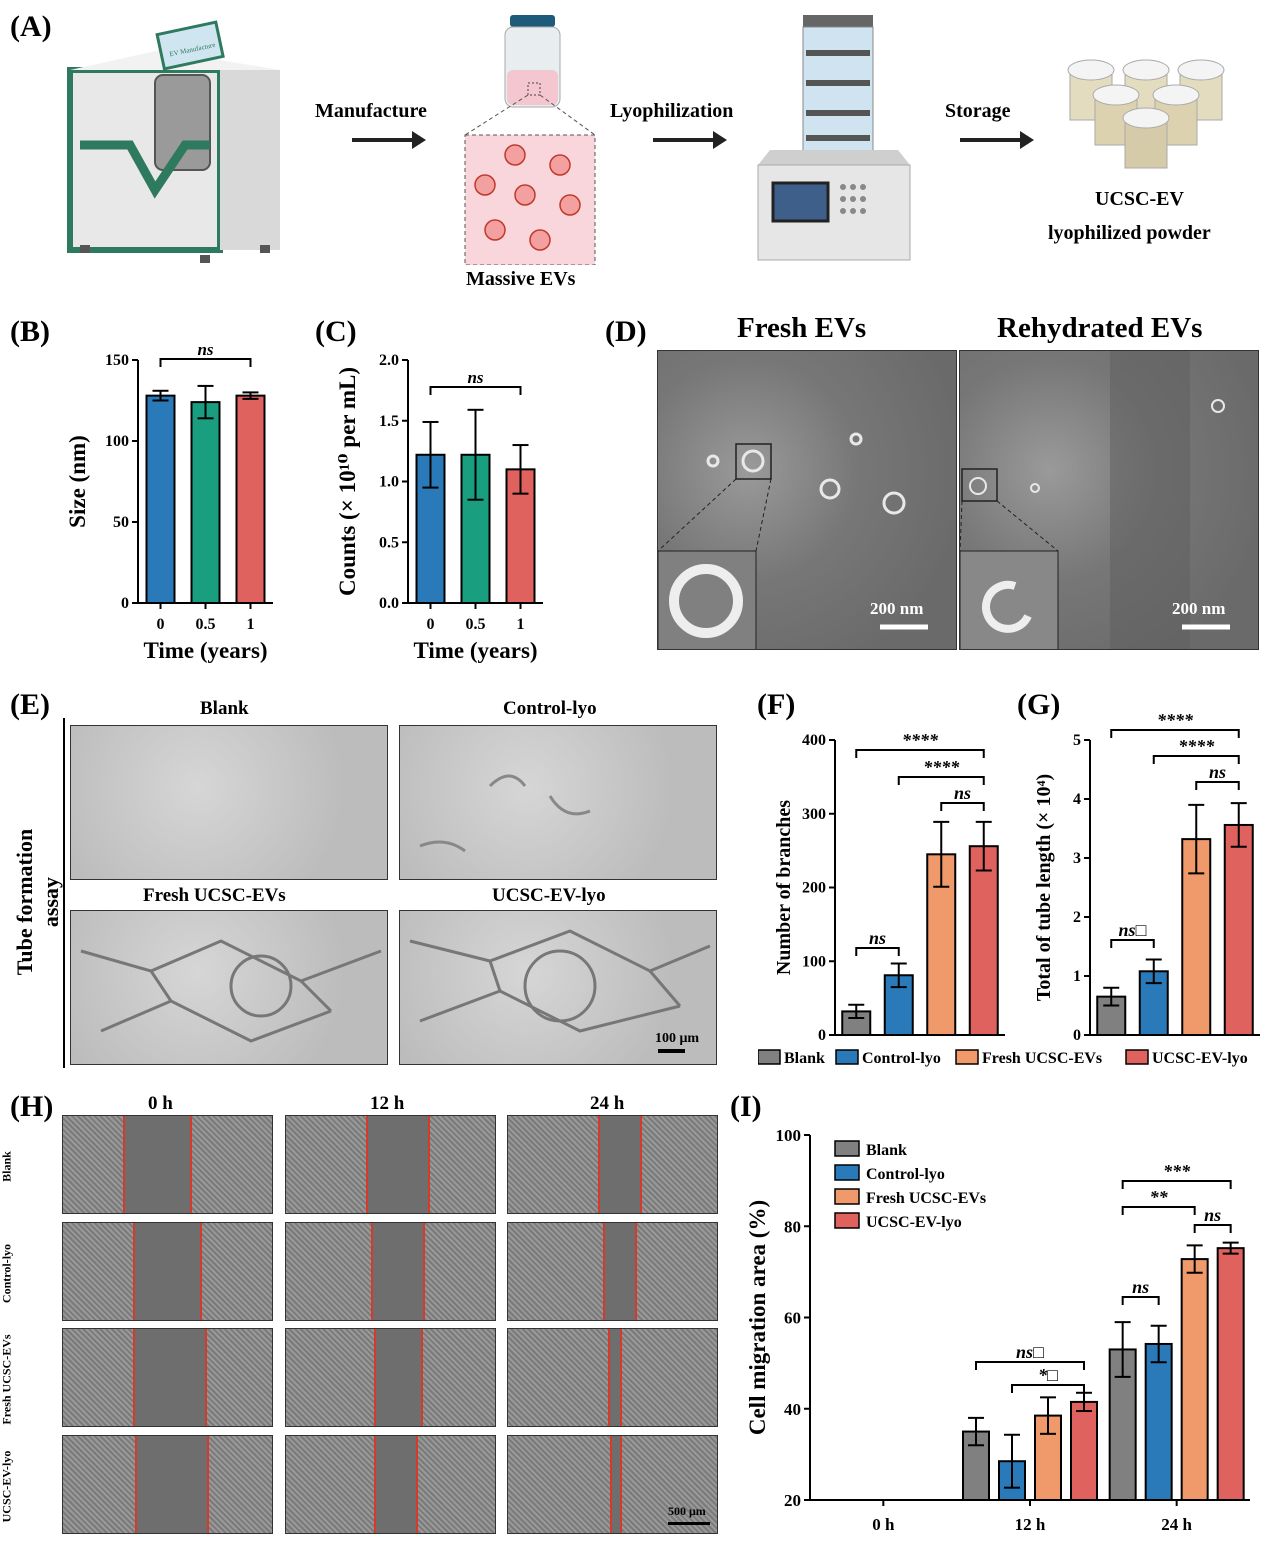  What do you see at coordinates (7, 1273) in the screenshot?
I see `wound-row-label: Control-lyo` at bounding box center [7, 1273].